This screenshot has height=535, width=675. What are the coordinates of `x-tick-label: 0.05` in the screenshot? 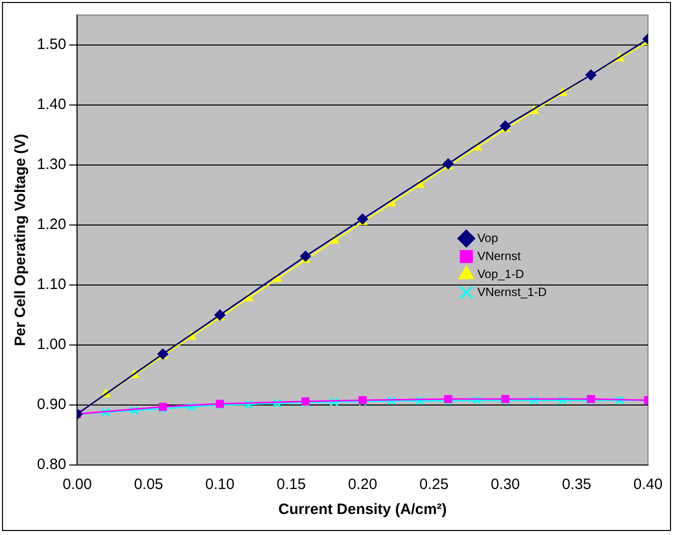 It's located at (149, 485).